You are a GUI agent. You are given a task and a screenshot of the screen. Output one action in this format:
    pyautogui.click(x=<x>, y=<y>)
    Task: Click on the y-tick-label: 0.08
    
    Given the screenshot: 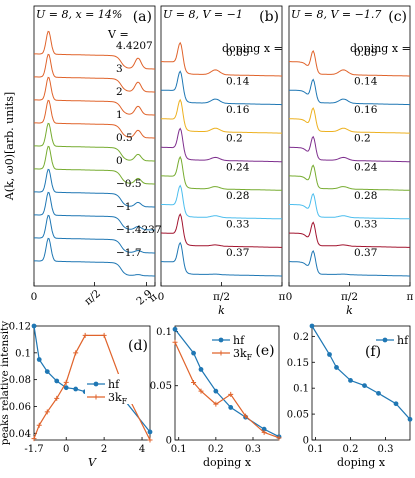 What is the action you would take?
    pyautogui.click(x=20, y=380)
    